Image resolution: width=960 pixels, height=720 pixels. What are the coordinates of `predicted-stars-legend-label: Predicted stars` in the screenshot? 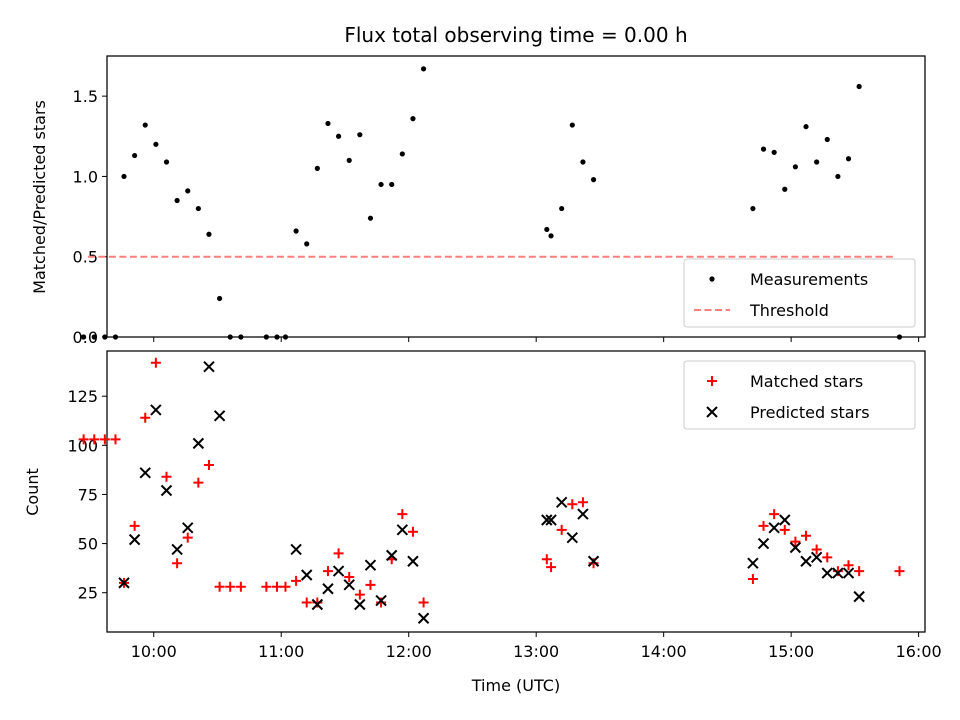 It's located at (810, 412).